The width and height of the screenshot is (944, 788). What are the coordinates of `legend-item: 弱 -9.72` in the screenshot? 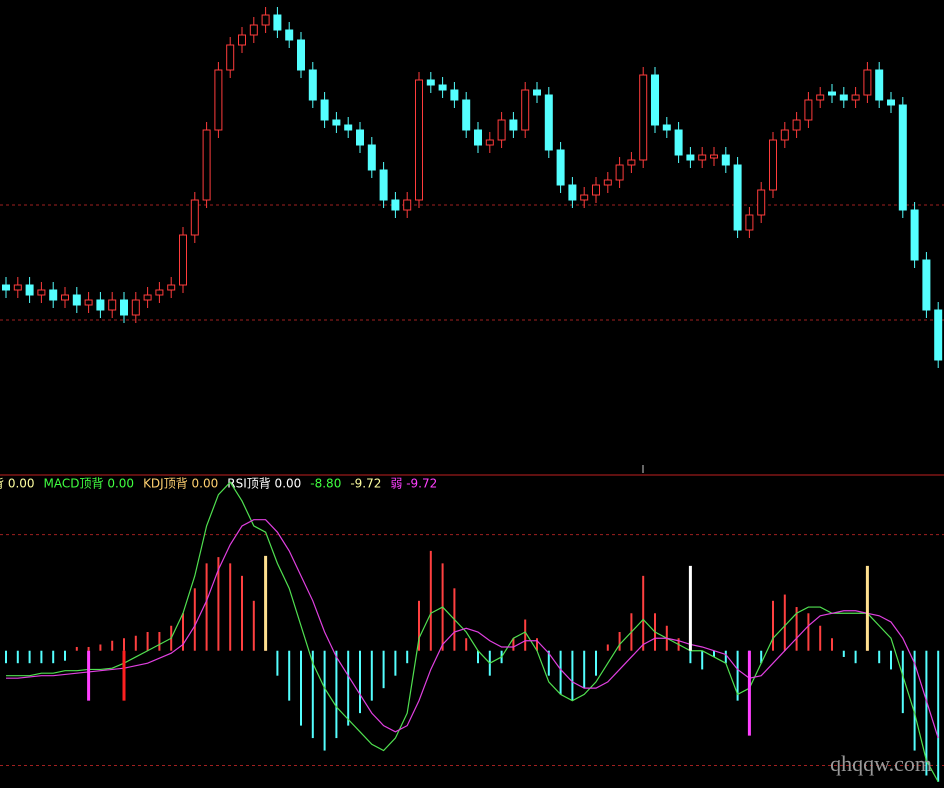 It's located at (413, 484).